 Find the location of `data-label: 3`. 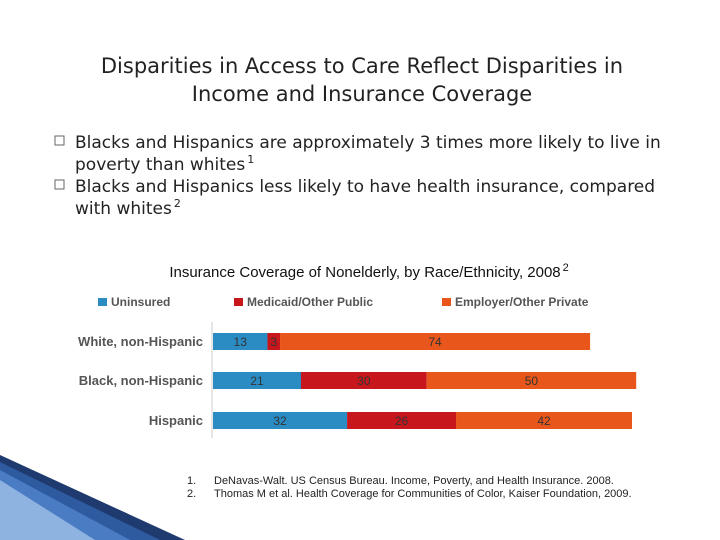

data-label: 3 is located at coordinates (273, 342).